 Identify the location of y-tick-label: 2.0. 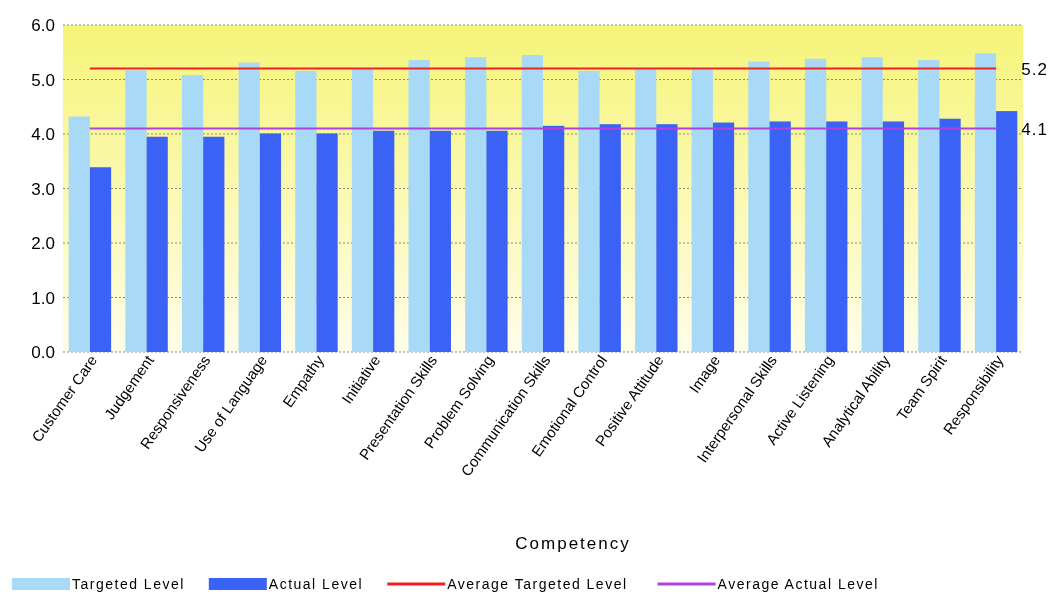
(43, 243).